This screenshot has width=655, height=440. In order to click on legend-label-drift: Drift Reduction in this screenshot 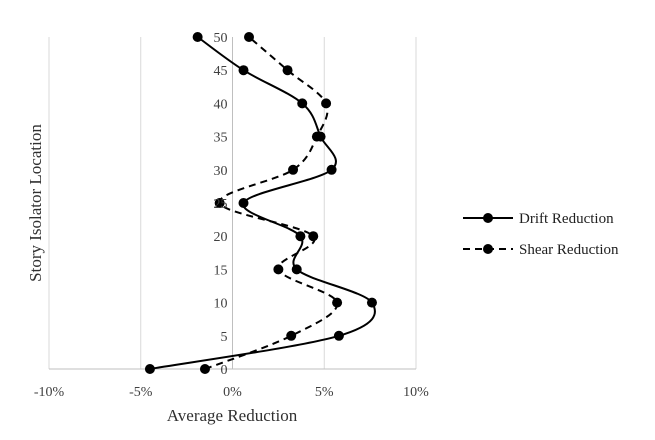, I will do `click(566, 219)`.